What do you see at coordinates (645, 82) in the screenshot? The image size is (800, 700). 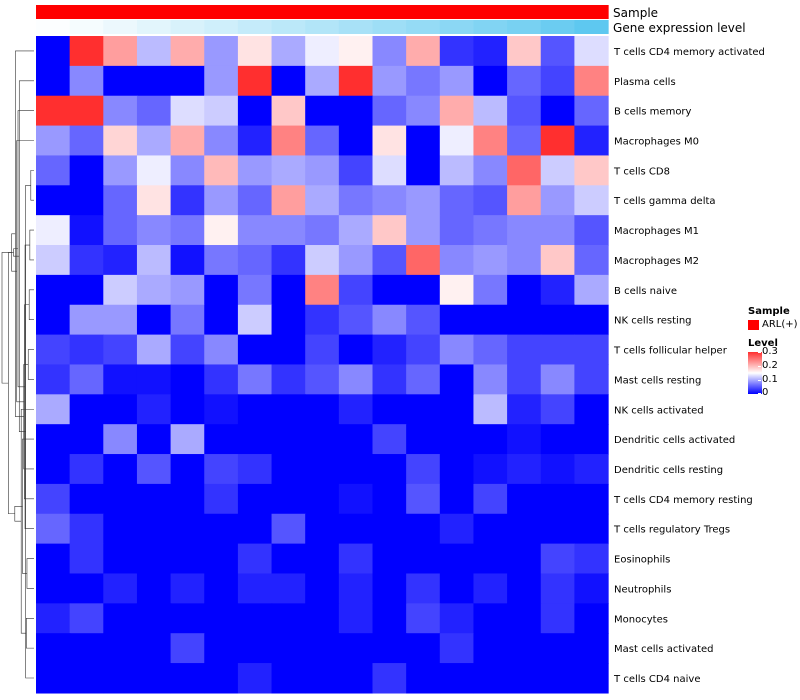 I see `row-label: Plasma cells` at bounding box center [645, 82].